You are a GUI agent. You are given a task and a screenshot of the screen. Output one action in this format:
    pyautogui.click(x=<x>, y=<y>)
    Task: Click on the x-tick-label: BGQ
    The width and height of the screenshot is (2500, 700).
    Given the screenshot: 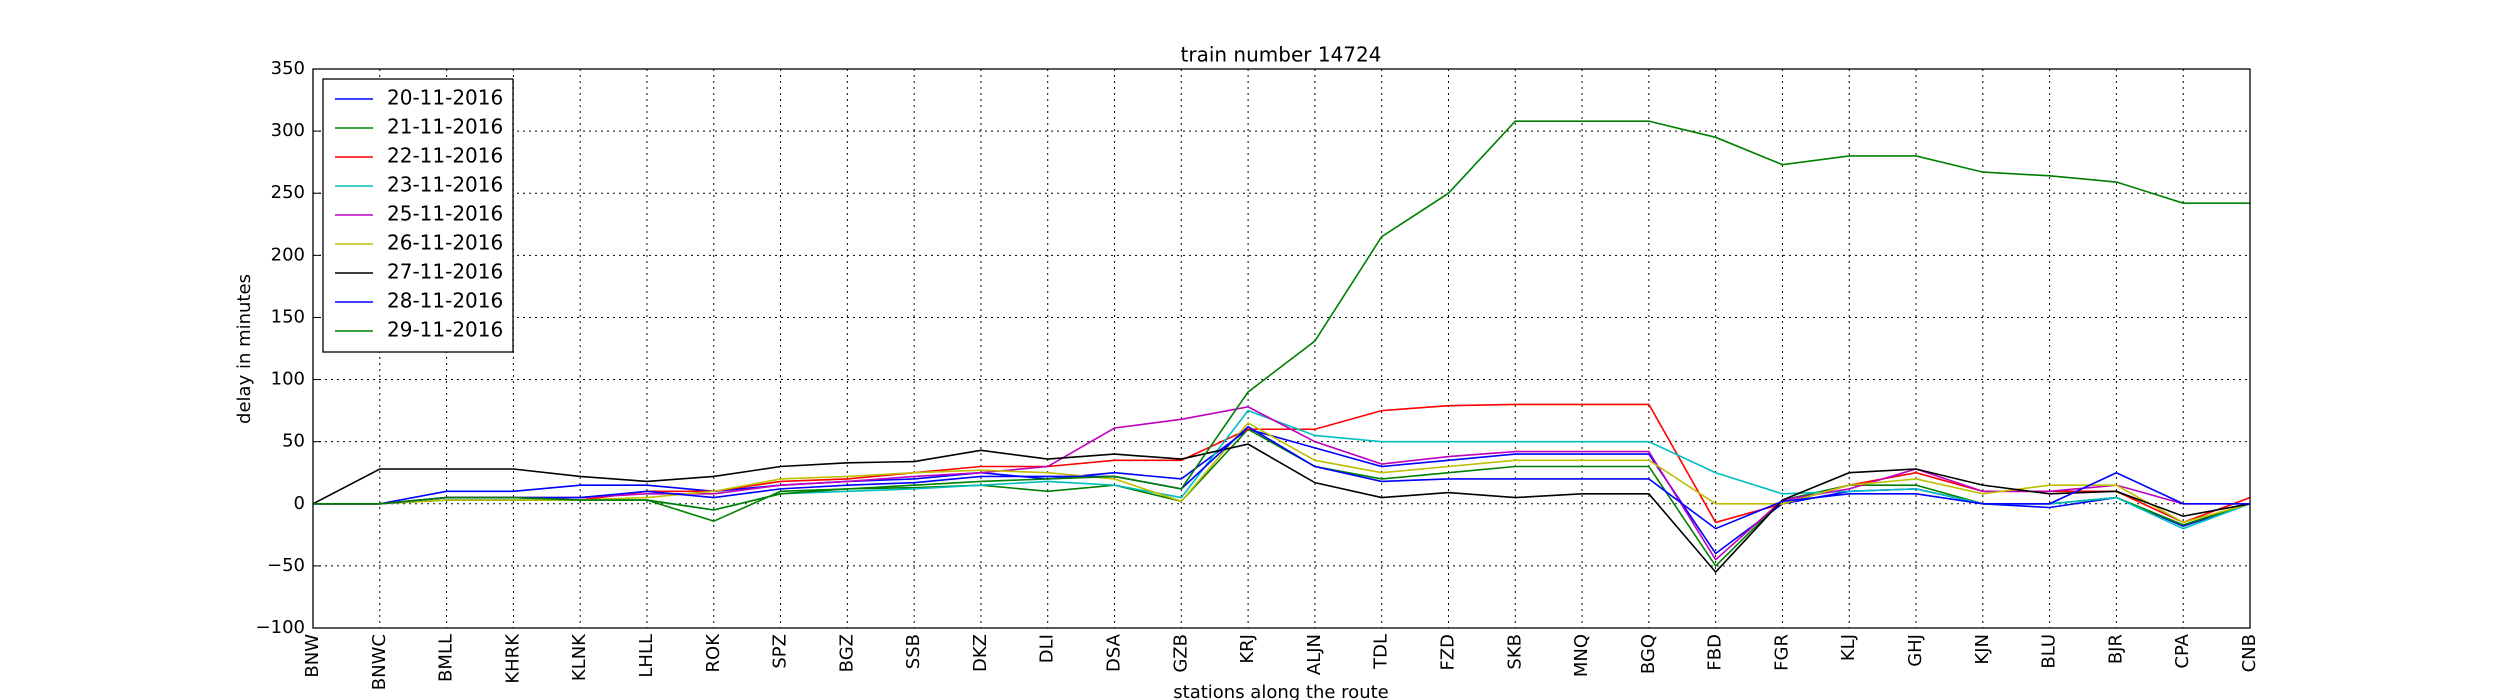 What is the action you would take?
    pyautogui.click(x=1648, y=654)
    